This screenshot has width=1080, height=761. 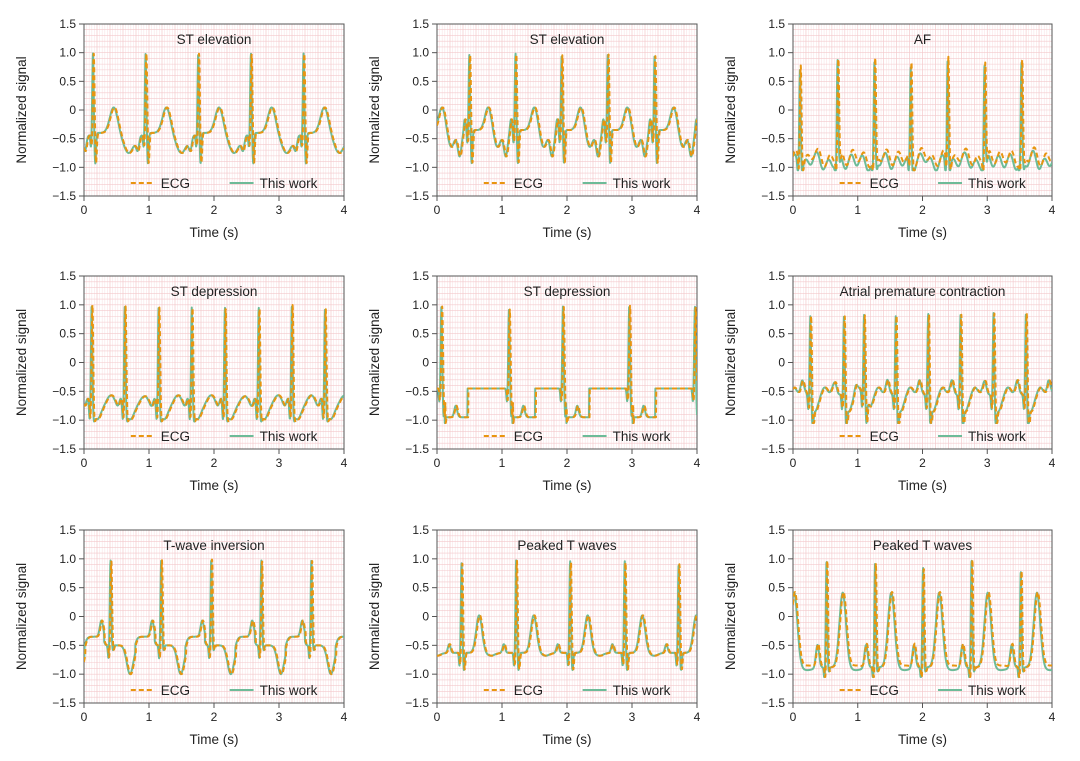 What do you see at coordinates (213, 545) in the screenshot?
I see `chart-title: T-wave inversion` at bounding box center [213, 545].